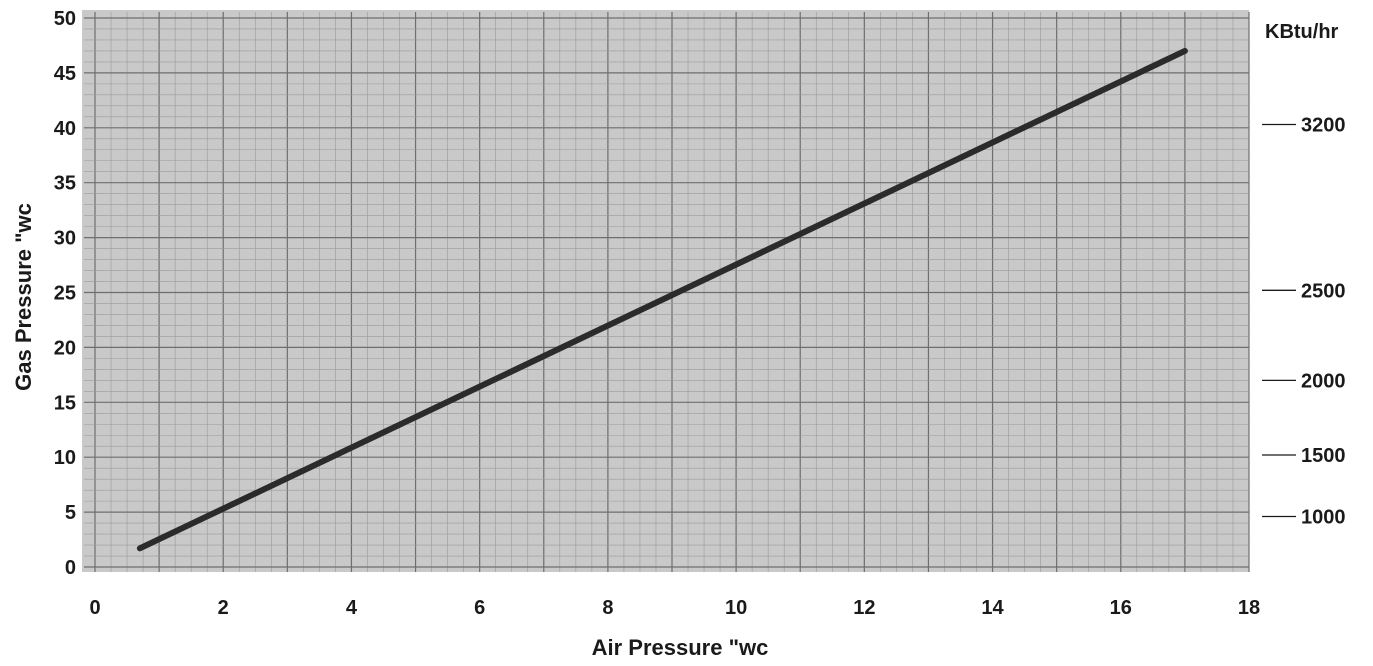 This screenshot has height=666, width=1373. Describe the element at coordinates (65, 184) in the screenshot. I see `y-tick-label: 35` at that location.